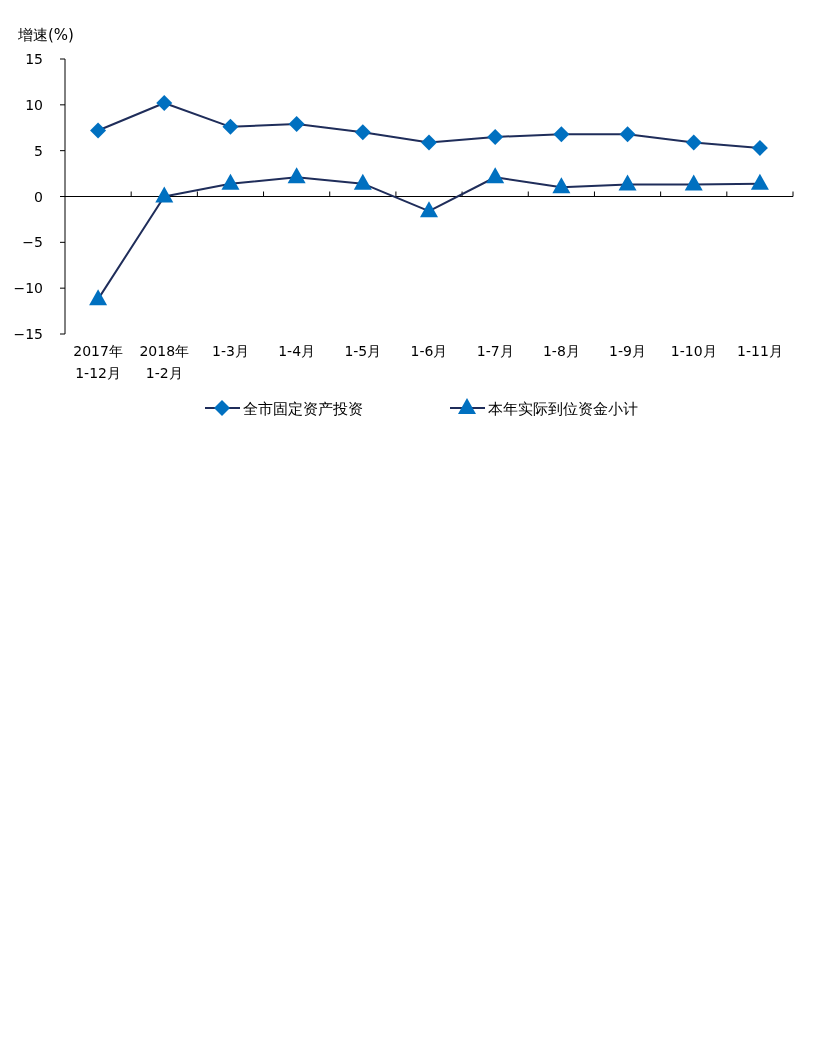 The width and height of the screenshot is (832, 1040). What do you see at coordinates (34, 59) in the screenshot?
I see `y-tick-label: 15` at bounding box center [34, 59].